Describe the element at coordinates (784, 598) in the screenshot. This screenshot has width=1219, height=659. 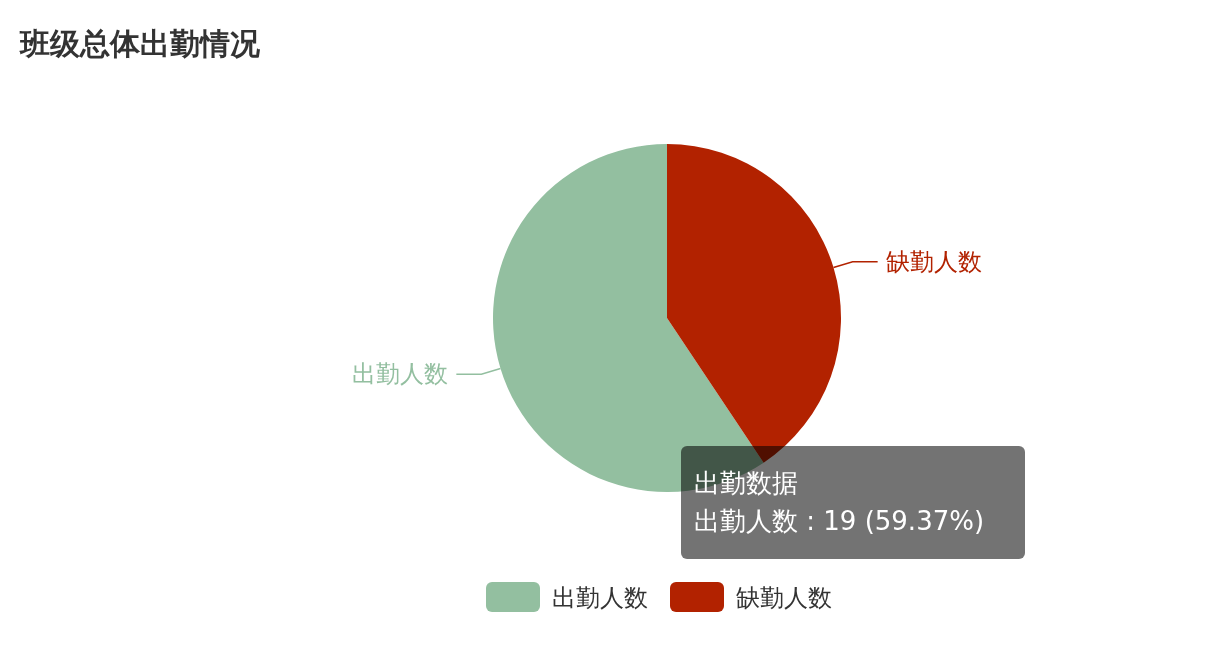
I see `legend-label: 缺勤人数` at that location.